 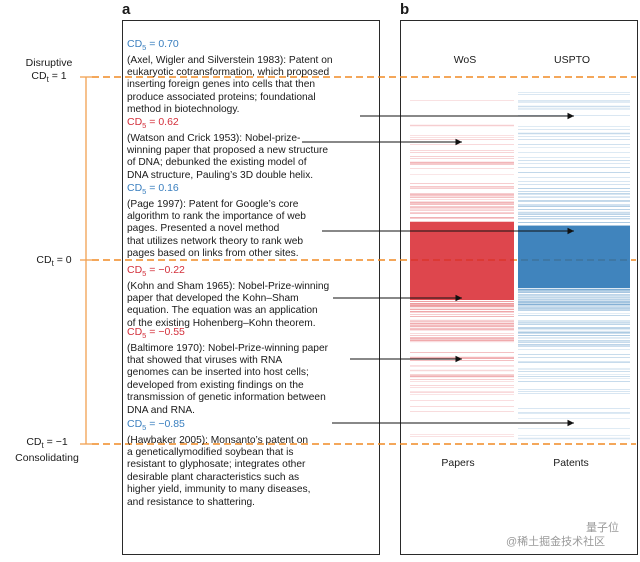 What do you see at coordinates (213, 298) in the screenshot?
I see `entry-line: paper that developed the Kohn–Sham` at bounding box center [213, 298].